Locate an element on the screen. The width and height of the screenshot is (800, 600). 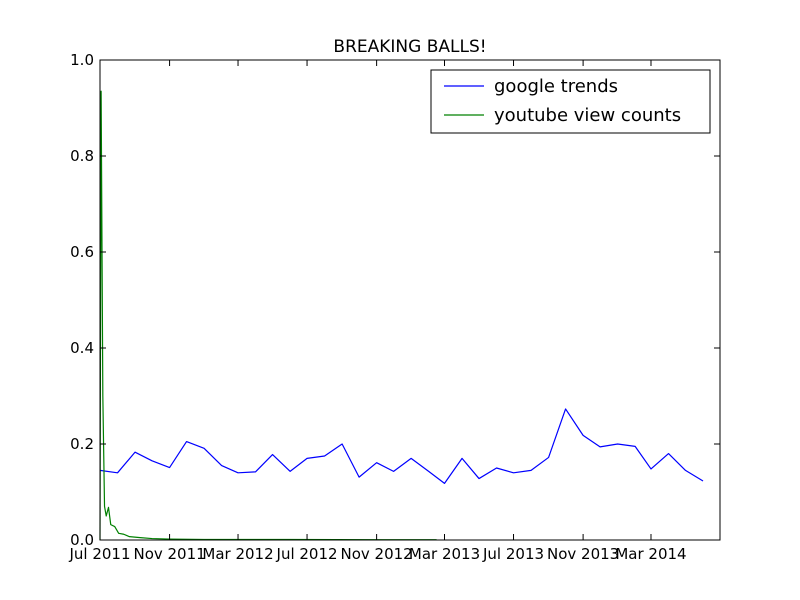
y-tick-label: 0.4 is located at coordinates (82, 348).